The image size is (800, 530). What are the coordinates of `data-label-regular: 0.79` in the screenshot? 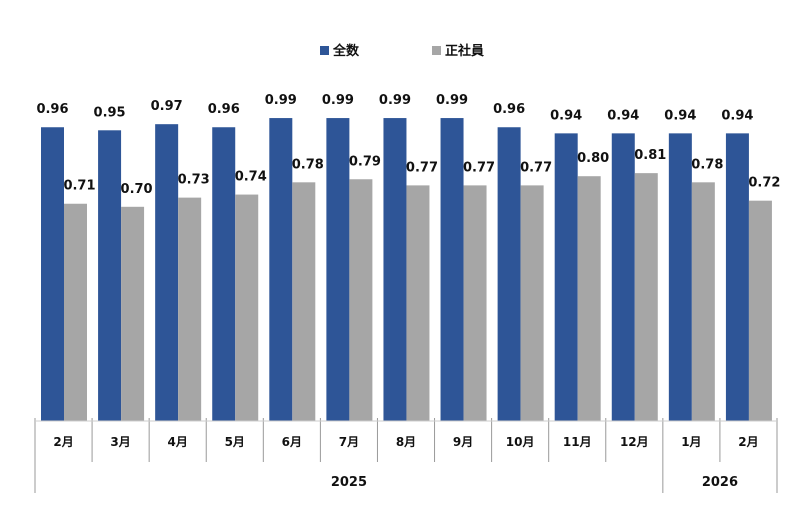 It's located at (365, 161).